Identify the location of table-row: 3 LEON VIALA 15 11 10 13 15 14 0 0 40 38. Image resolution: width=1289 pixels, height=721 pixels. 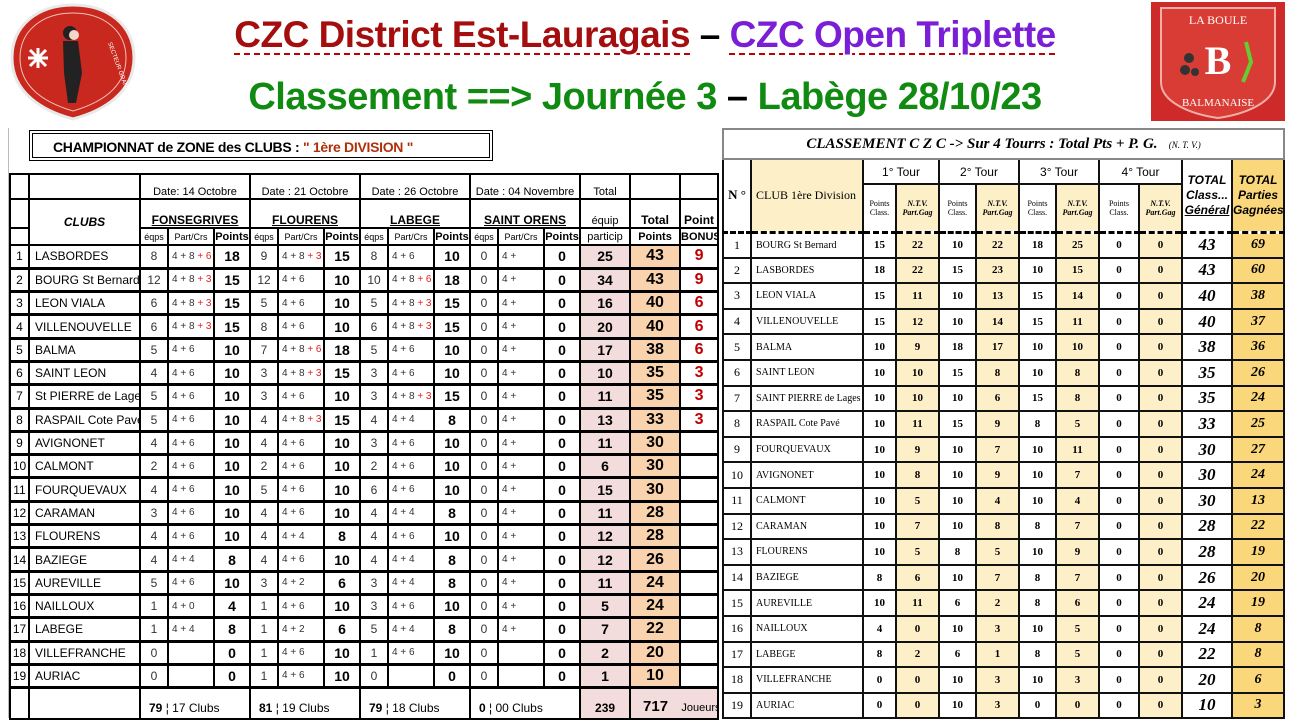
(1004, 296).